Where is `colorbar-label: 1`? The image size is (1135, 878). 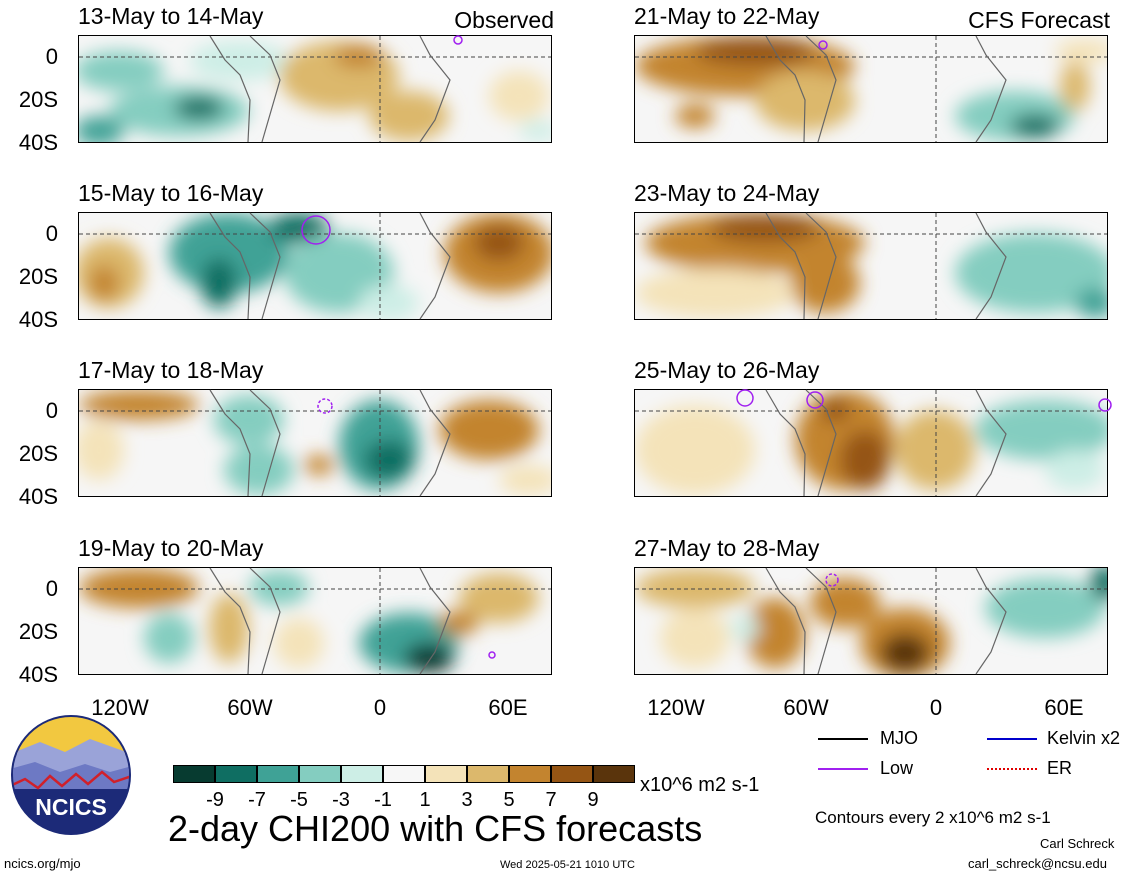 colorbar-label: 1 is located at coordinates (425, 800).